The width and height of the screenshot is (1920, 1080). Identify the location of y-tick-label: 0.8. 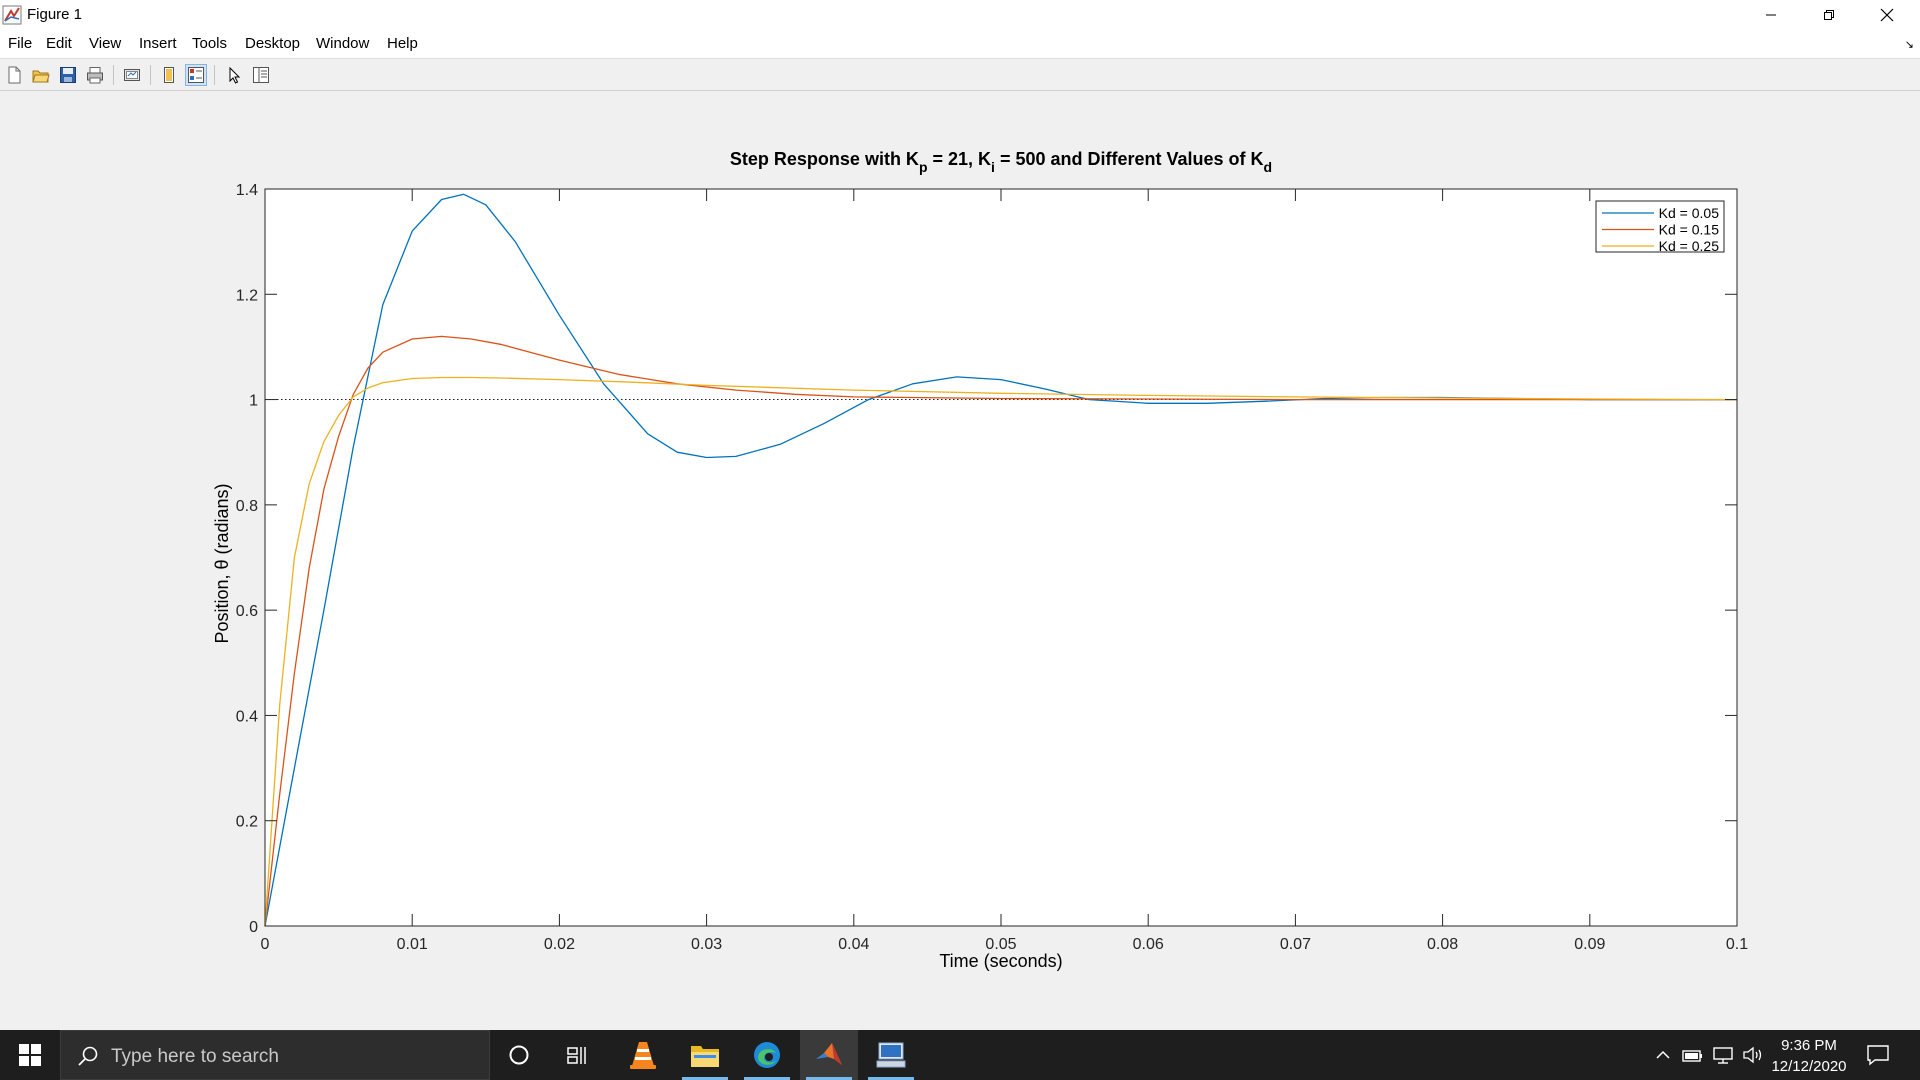
(247, 506).